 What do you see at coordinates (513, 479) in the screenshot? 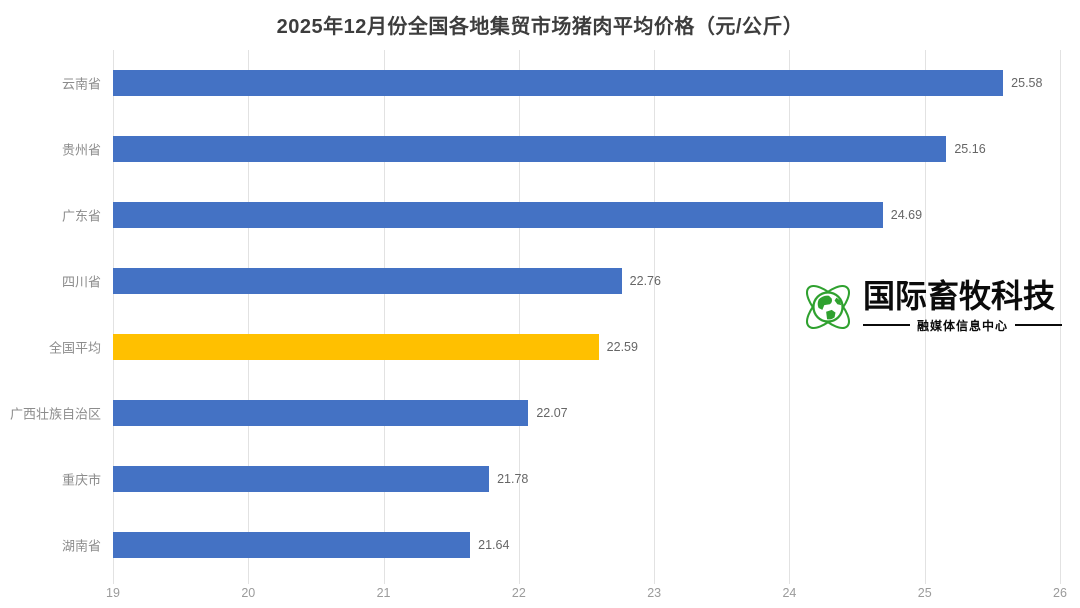
I see `value-label: 21.78` at bounding box center [513, 479].